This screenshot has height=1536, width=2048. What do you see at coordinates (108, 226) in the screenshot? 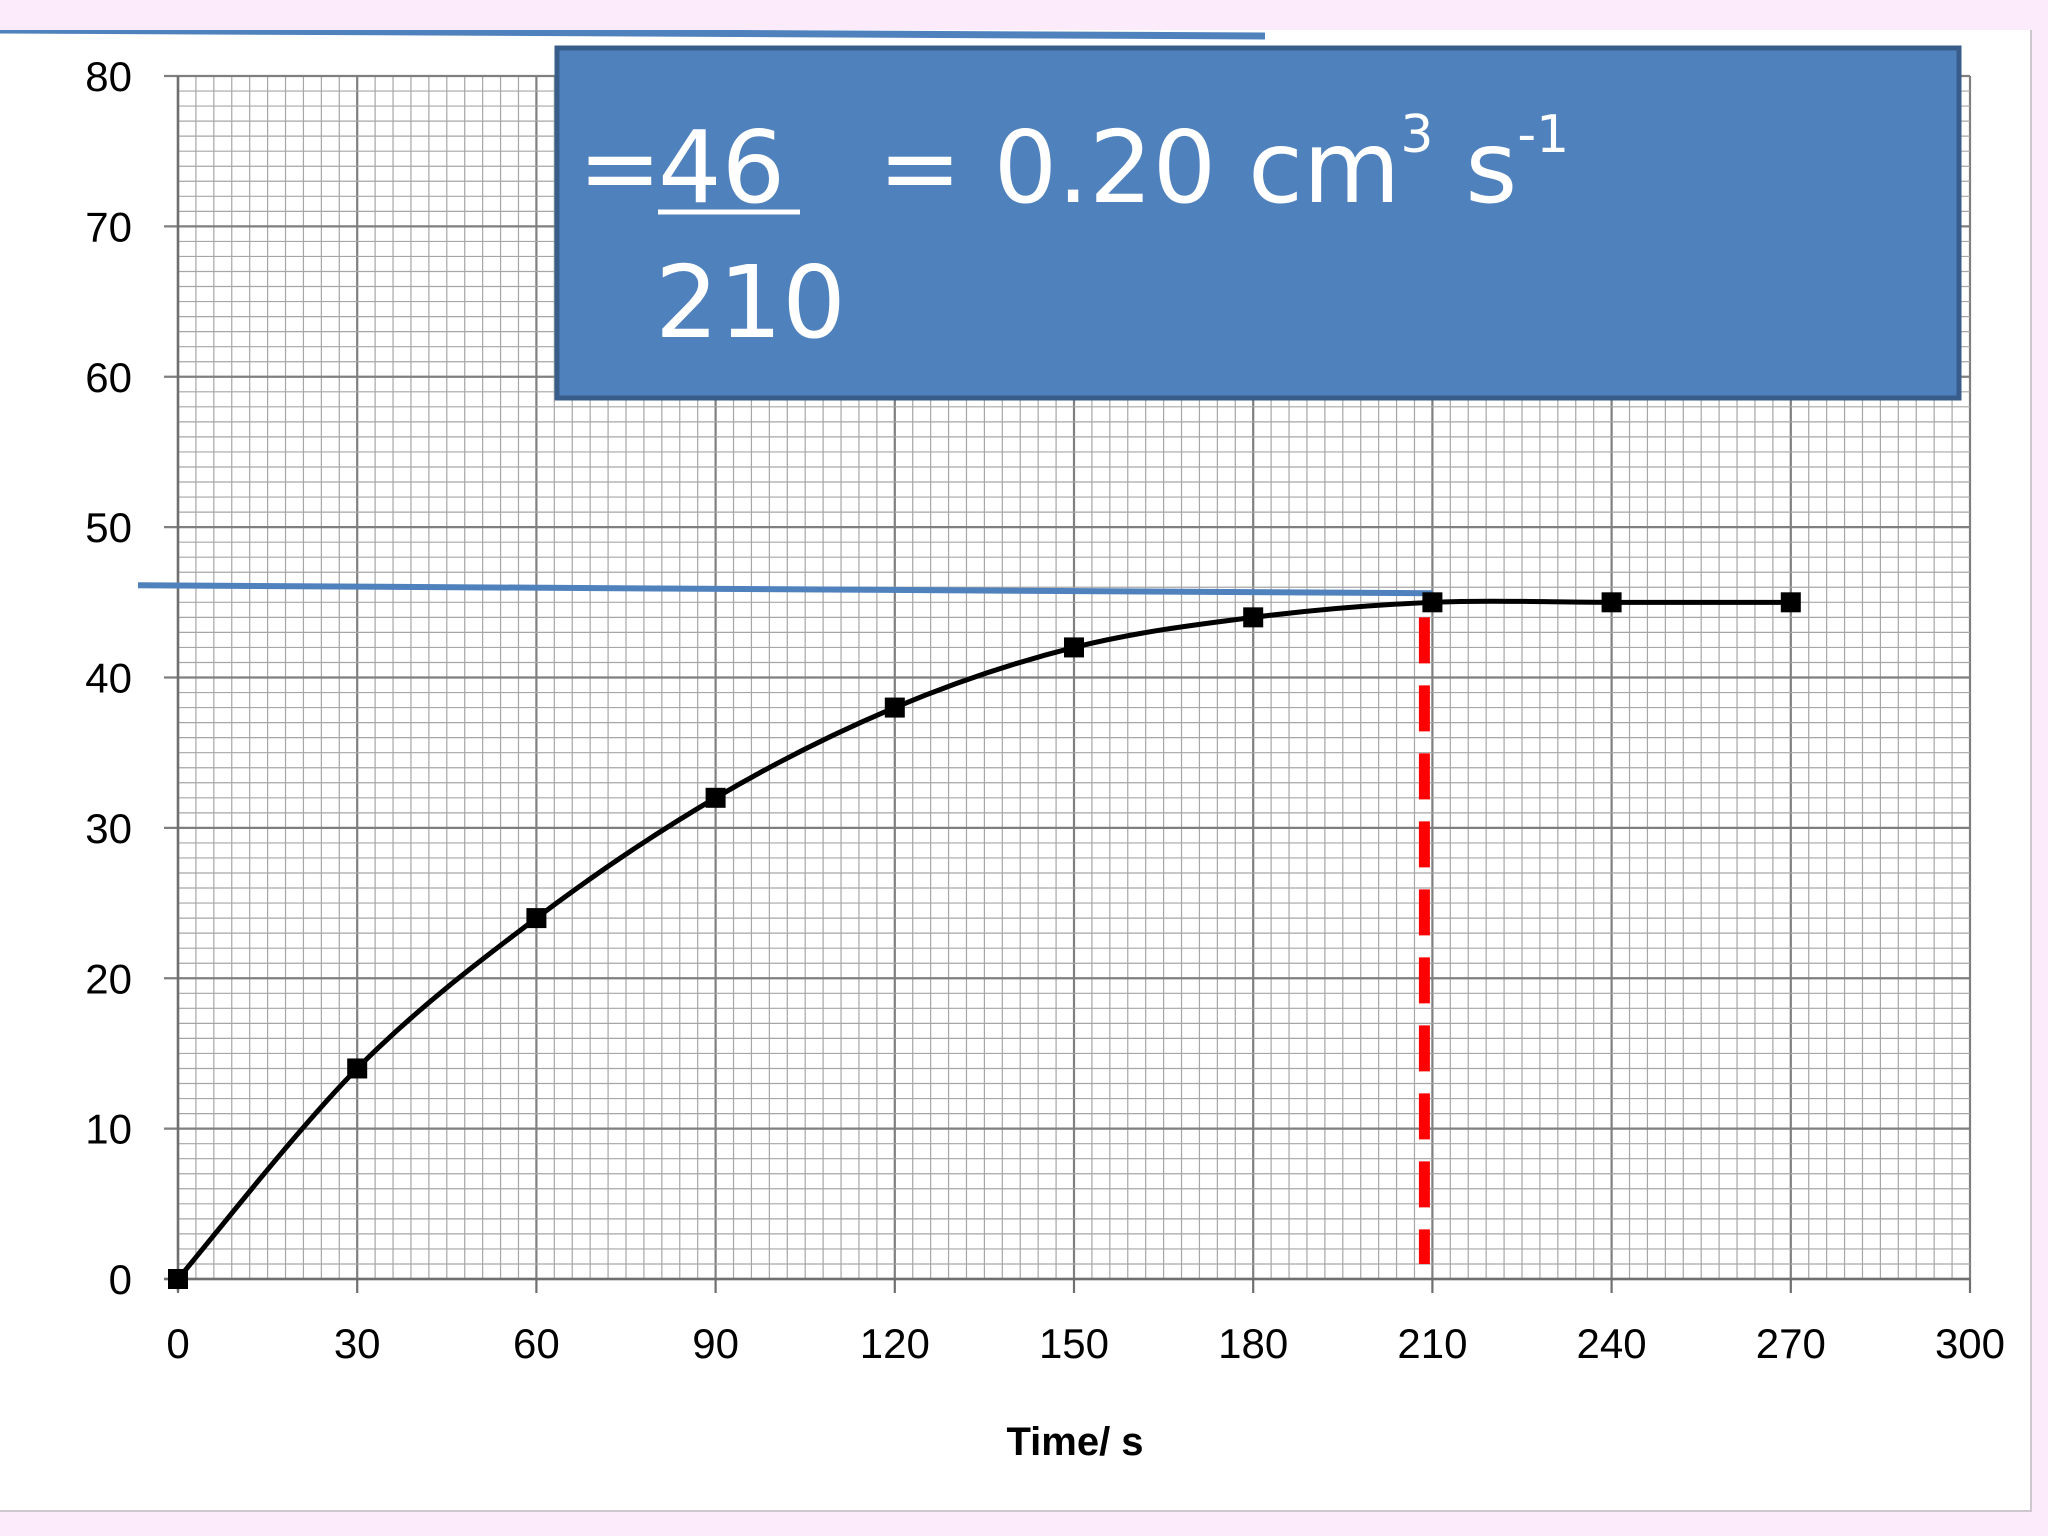
I see `y-tick-label: 70` at bounding box center [108, 226].